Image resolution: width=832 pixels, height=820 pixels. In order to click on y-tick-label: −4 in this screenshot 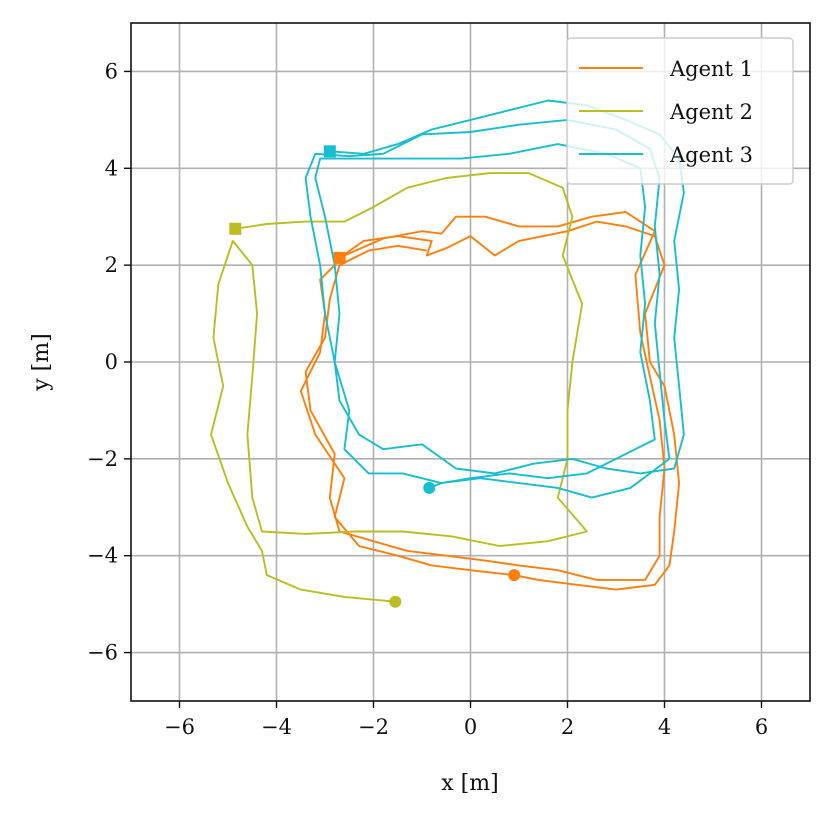, I will do `click(102, 556)`.